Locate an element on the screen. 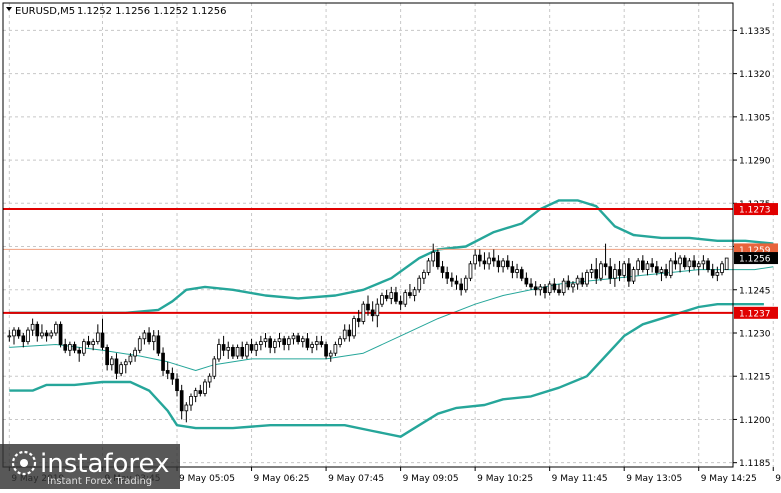 Image resolution: width=781 pixels, height=493 pixels. x-tick-label: 9 May 07:45 is located at coordinates (356, 479).